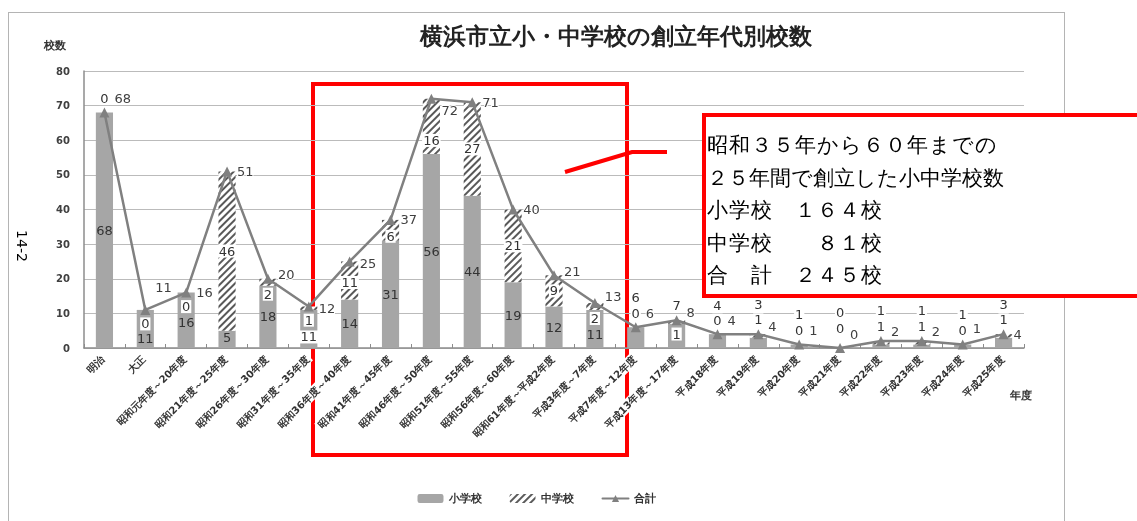 The image size is (1137, 521). What do you see at coordinates (557, 498) in the screenshot?
I see `legend-label: 中学校` at bounding box center [557, 498].